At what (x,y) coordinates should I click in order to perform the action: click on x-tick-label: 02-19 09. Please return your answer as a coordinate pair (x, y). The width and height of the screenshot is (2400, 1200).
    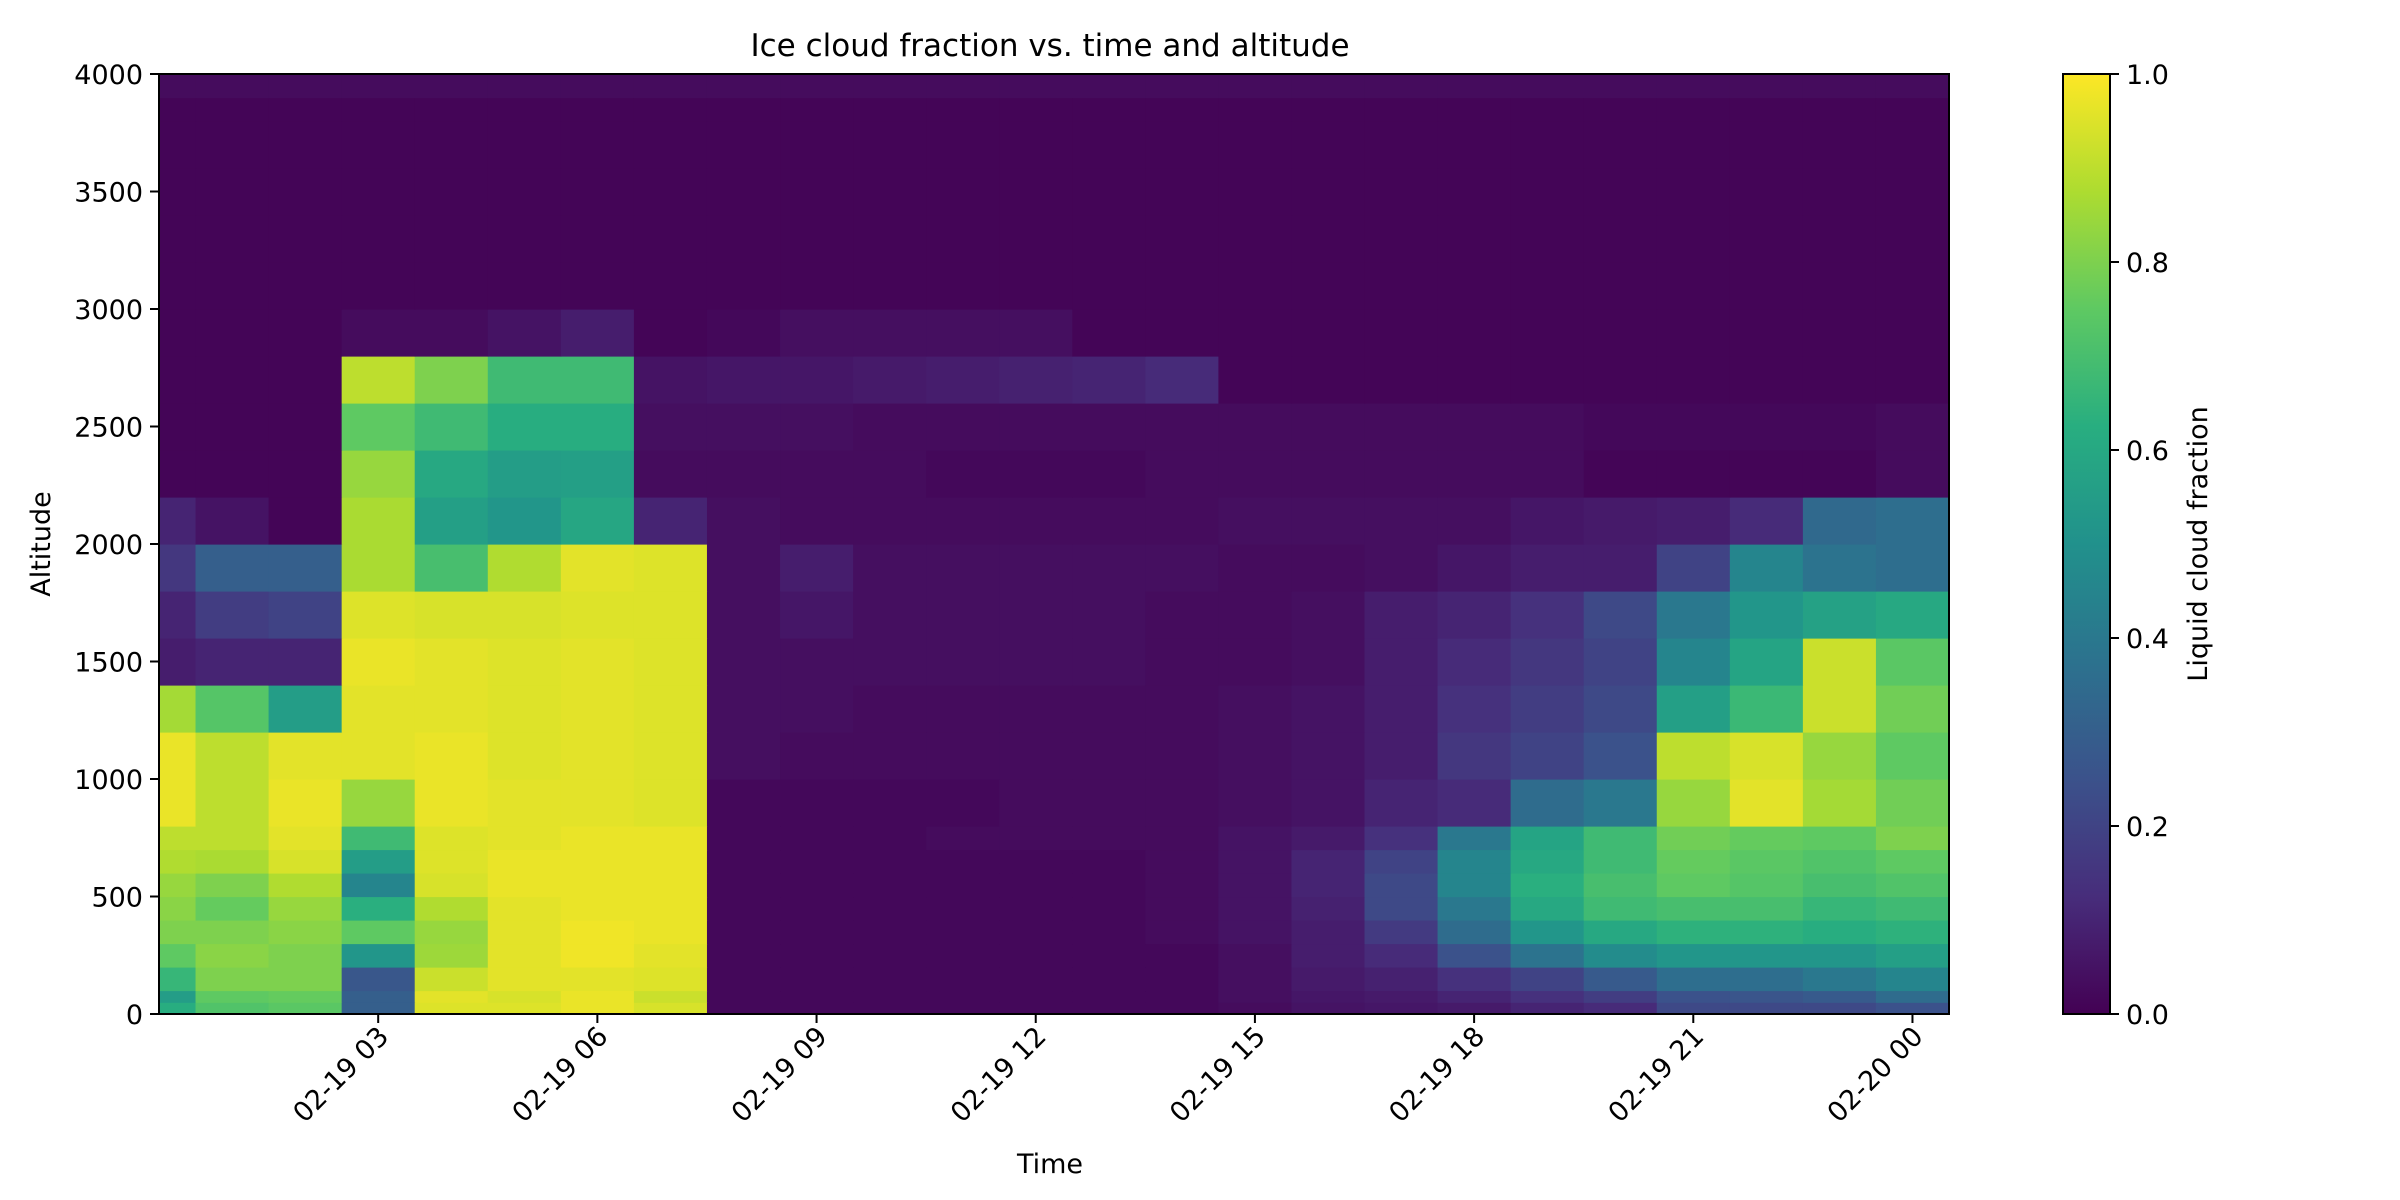
    Looking at the image, I should click on (780, 1075).